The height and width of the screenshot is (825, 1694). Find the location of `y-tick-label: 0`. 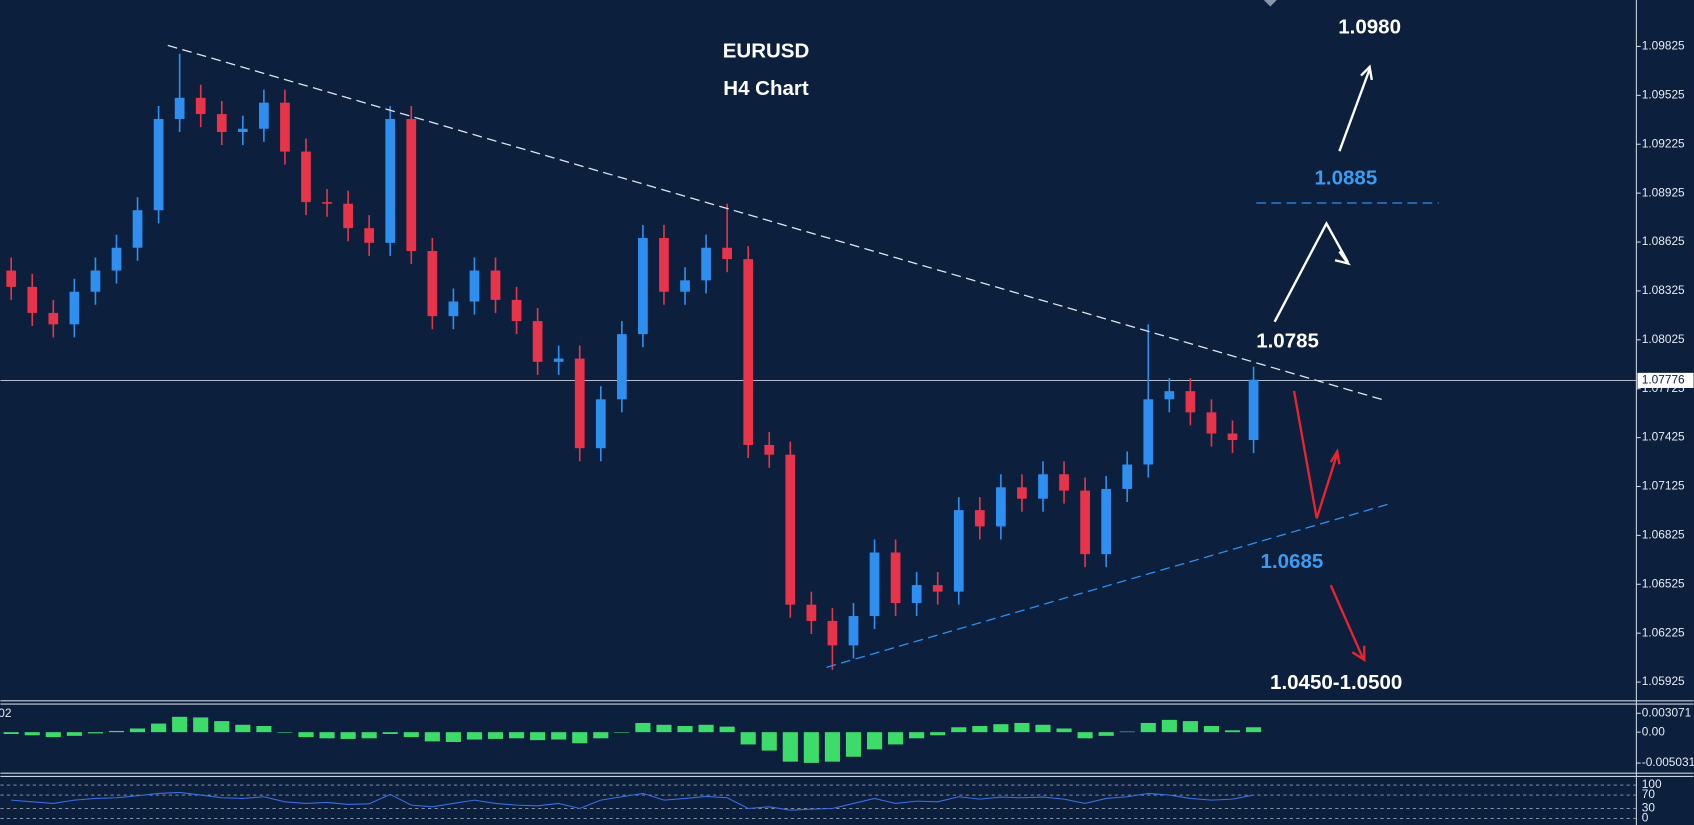

y-tick-label: 0 is located at coordinates (1645, 818).